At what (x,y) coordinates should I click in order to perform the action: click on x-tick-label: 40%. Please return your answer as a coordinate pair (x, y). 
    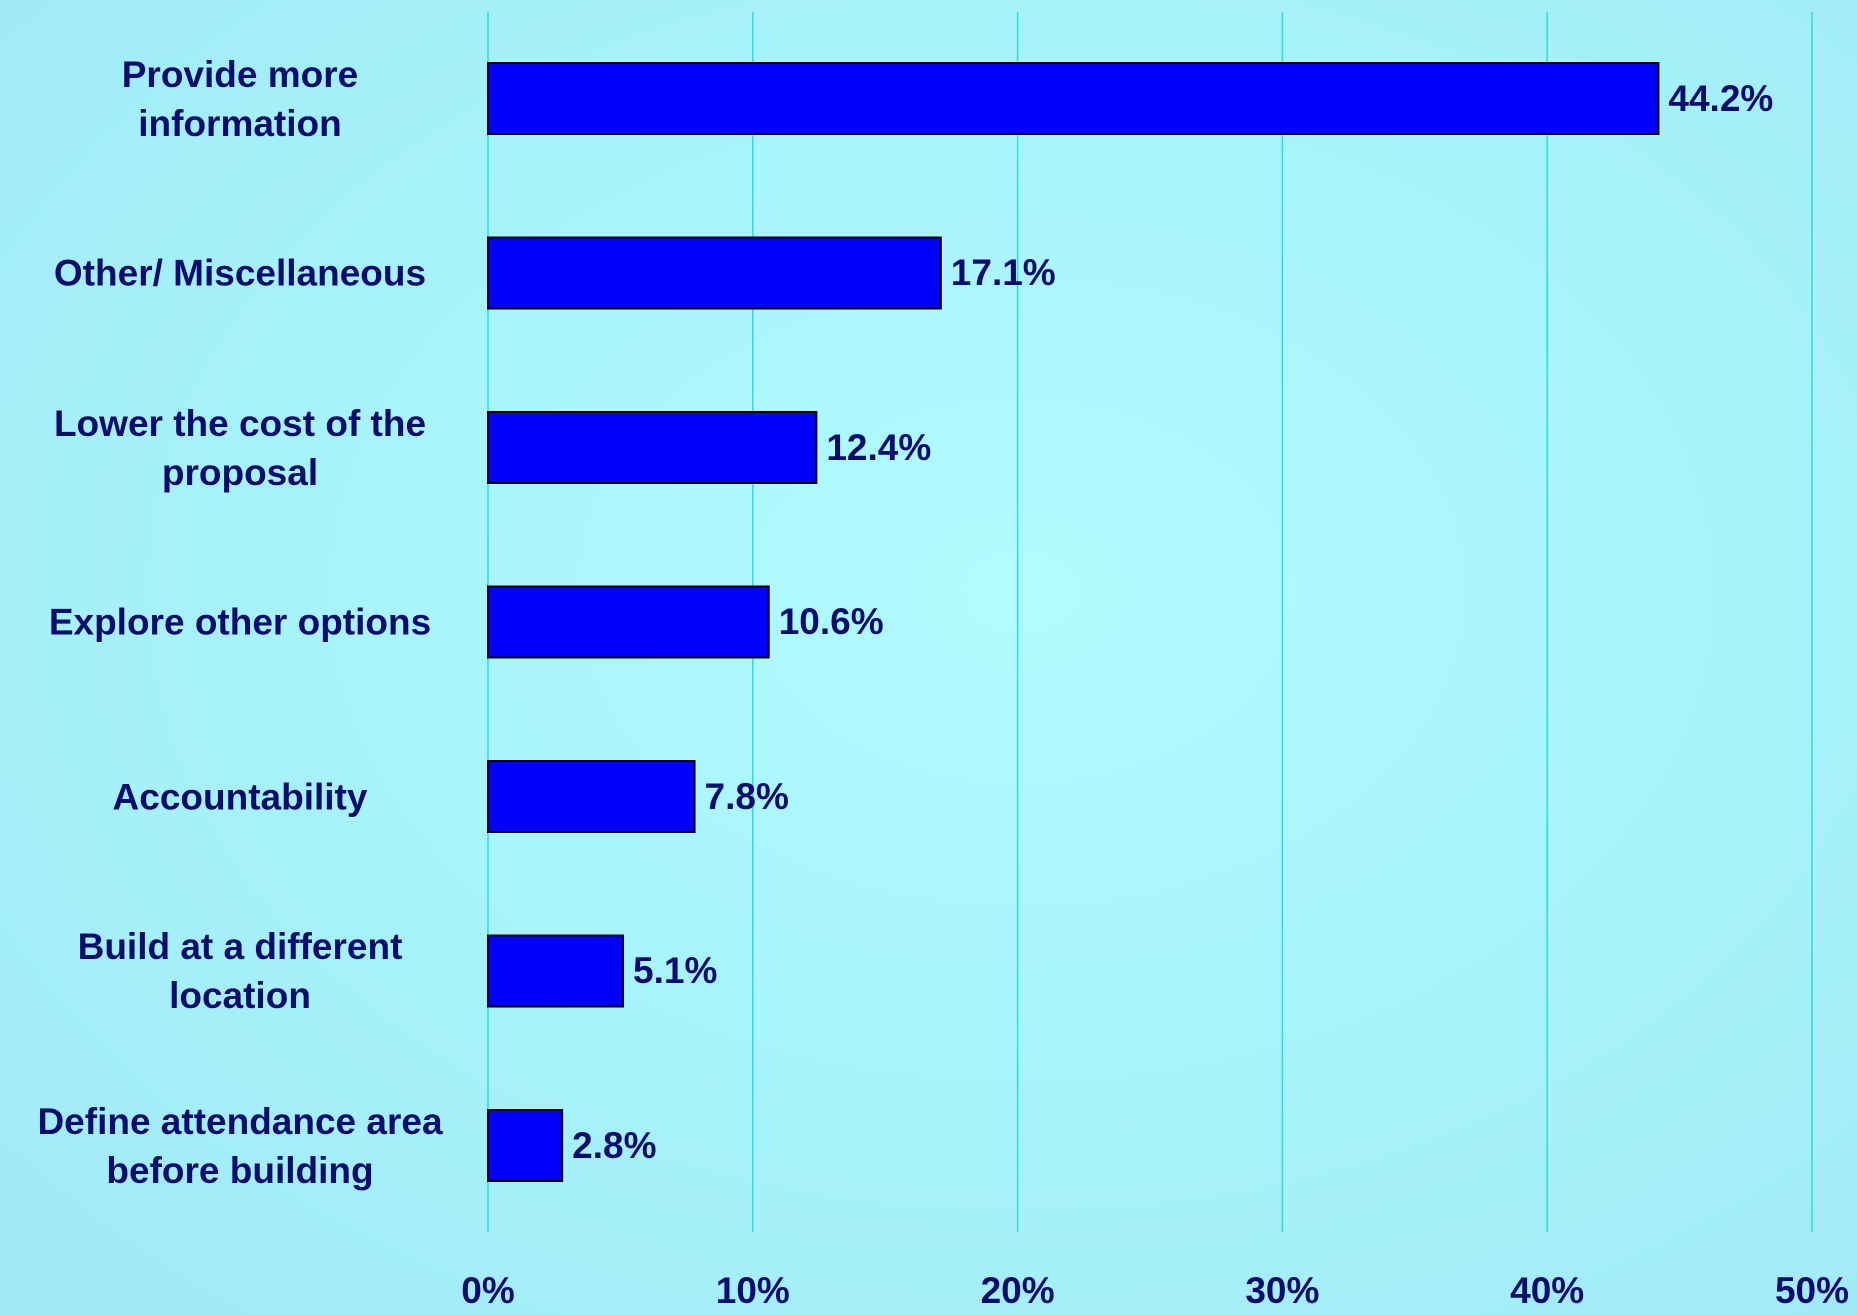
    Looking at the image, I should click on (1547, 1290).